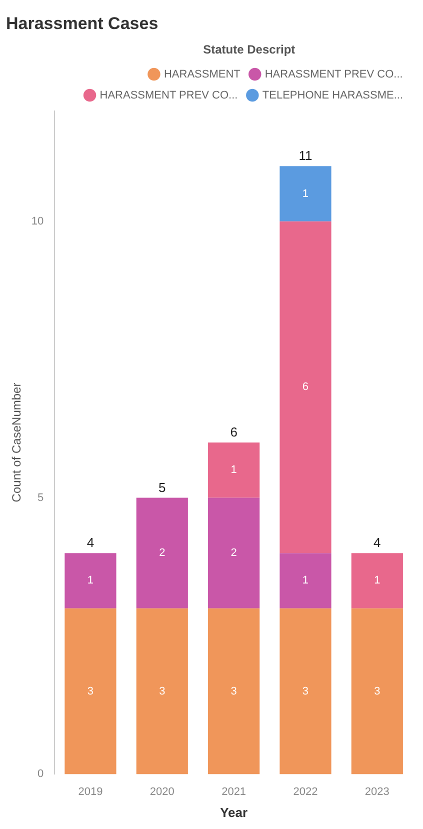  What do you see at coordinates (82, 23) in the screenshot?
I see `chart-title: Harassment Cases` at bounding box center [82, 23].